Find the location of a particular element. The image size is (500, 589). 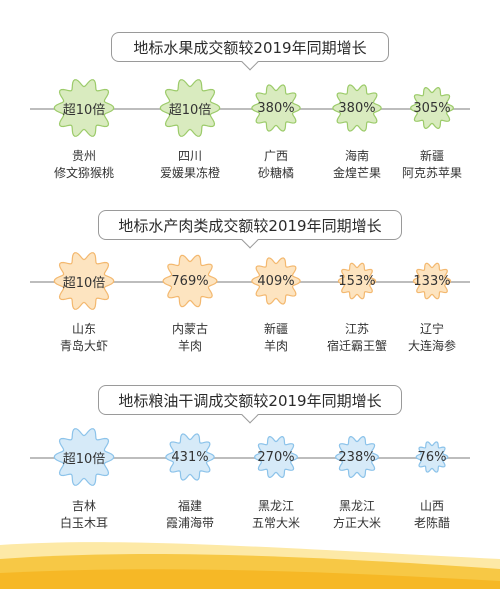

growth-badge: 76% is located at coordinates (432, 457).